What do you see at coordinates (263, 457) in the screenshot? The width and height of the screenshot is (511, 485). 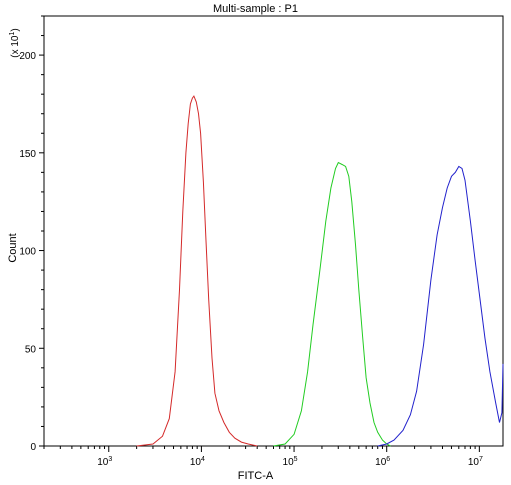 I see `x-axis: 10³ 10⁴ 10⁵ 10⁶ 10⁷` at bounding box center [263, 457].